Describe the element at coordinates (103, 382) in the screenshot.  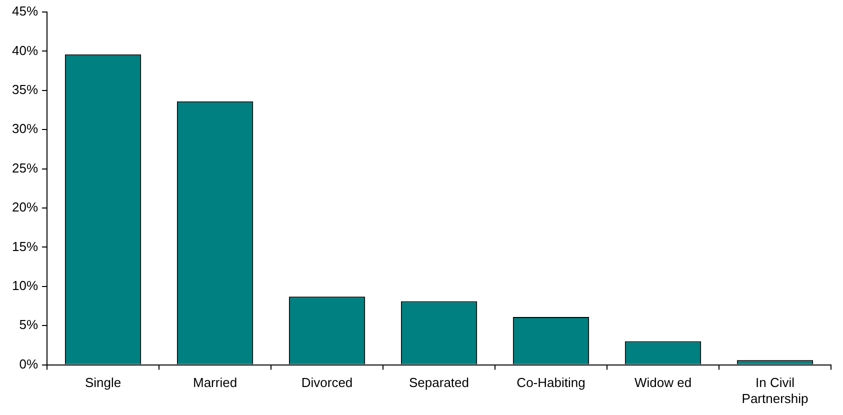
I see `x-tick-label: Single` at that location.